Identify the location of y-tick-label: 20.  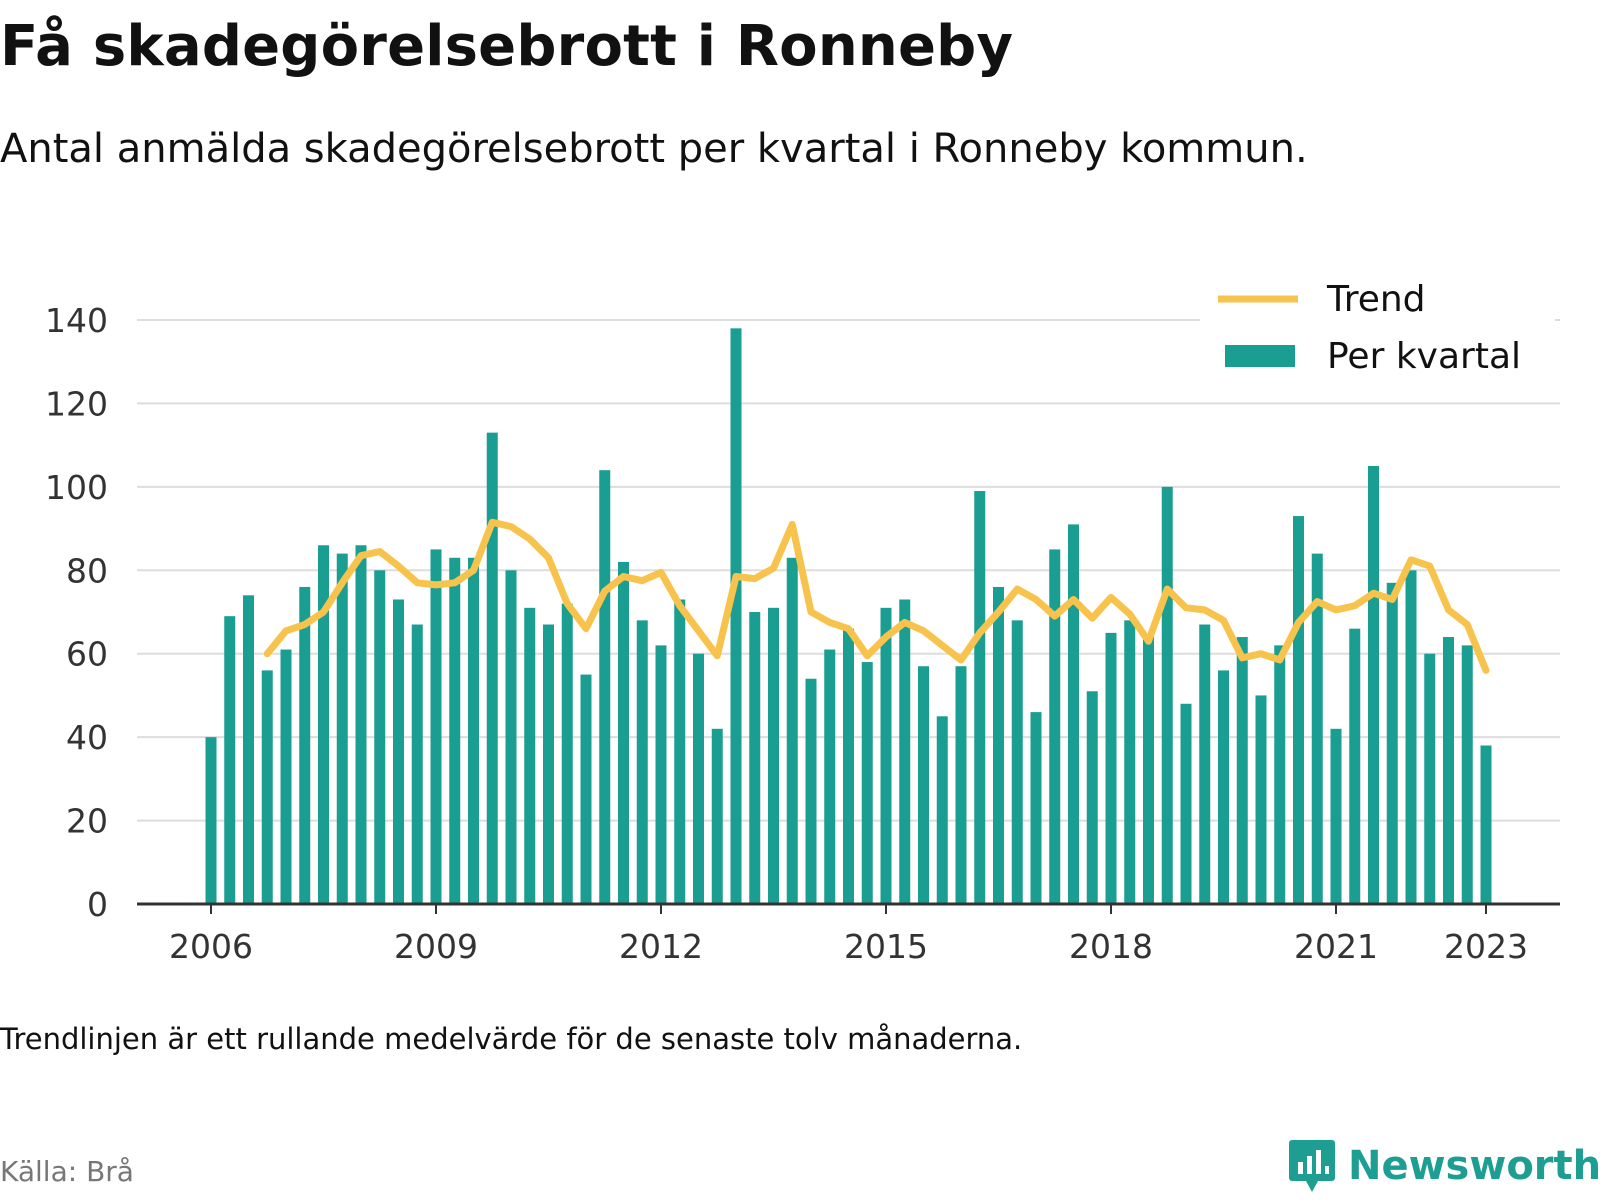
(87, 821).